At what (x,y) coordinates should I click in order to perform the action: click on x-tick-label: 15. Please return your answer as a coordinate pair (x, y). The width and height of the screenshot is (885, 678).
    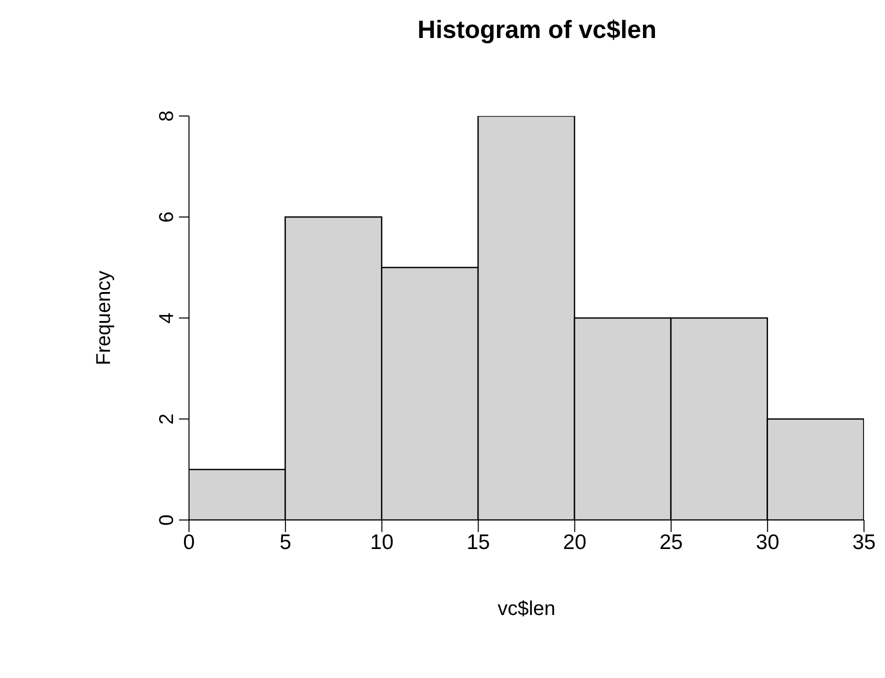
    Looking at the image, I should click on (478, 542).